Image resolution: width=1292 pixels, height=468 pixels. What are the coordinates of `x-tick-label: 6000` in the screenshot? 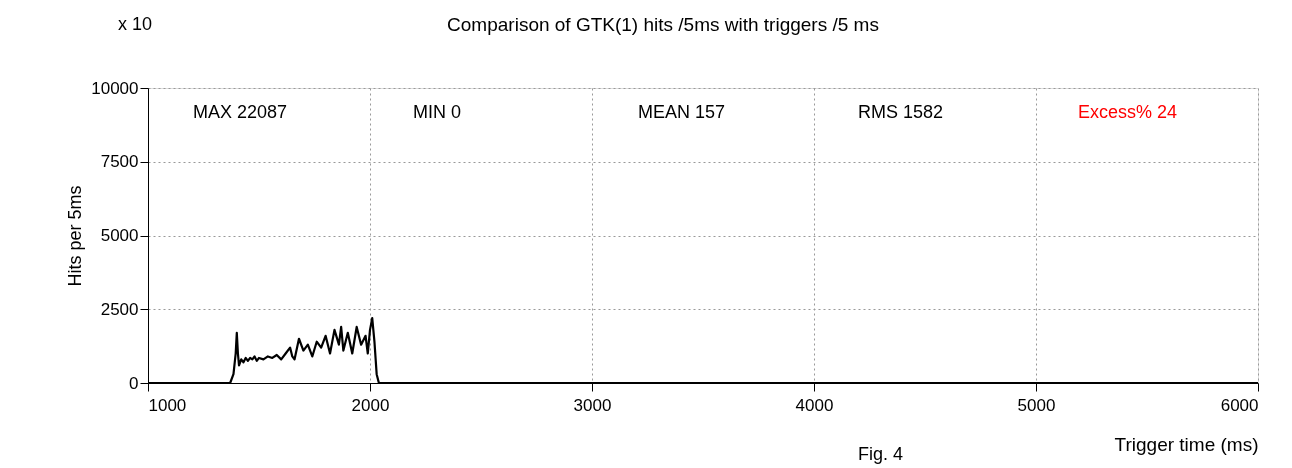 It's located at (1239, 405).